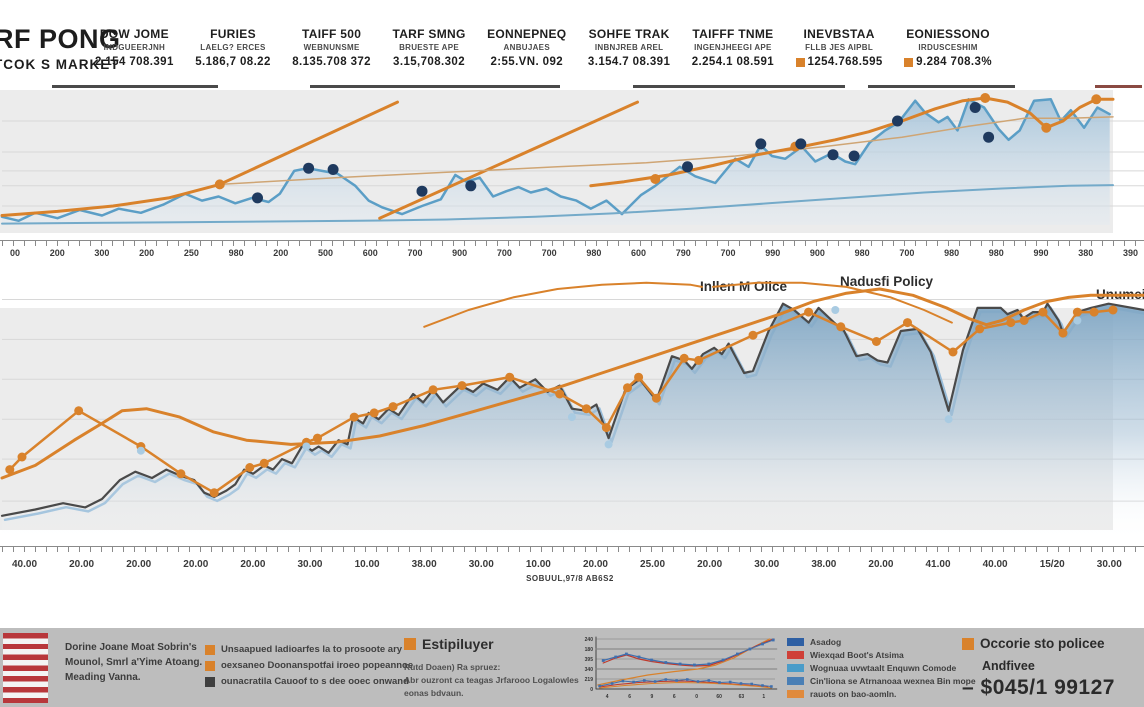 This screenshot has height=707, width=1144. Describe the element at coordinates (1042, 643) in the screenshot. I see `price-heading: Occorie sto policee` at that location.